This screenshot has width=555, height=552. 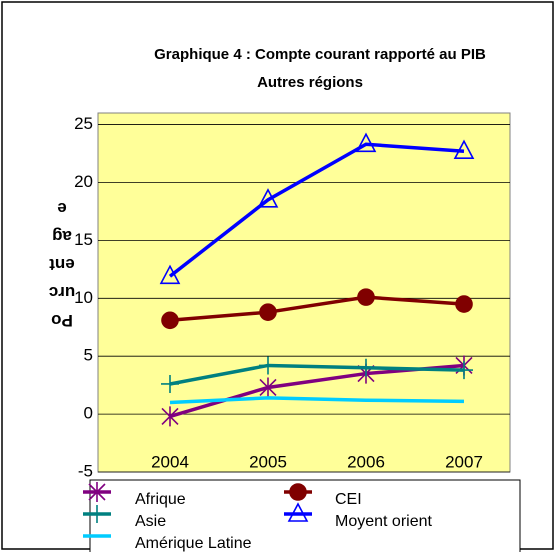 I want to click on y-tick-label: 10, so click(x=83, y=297).